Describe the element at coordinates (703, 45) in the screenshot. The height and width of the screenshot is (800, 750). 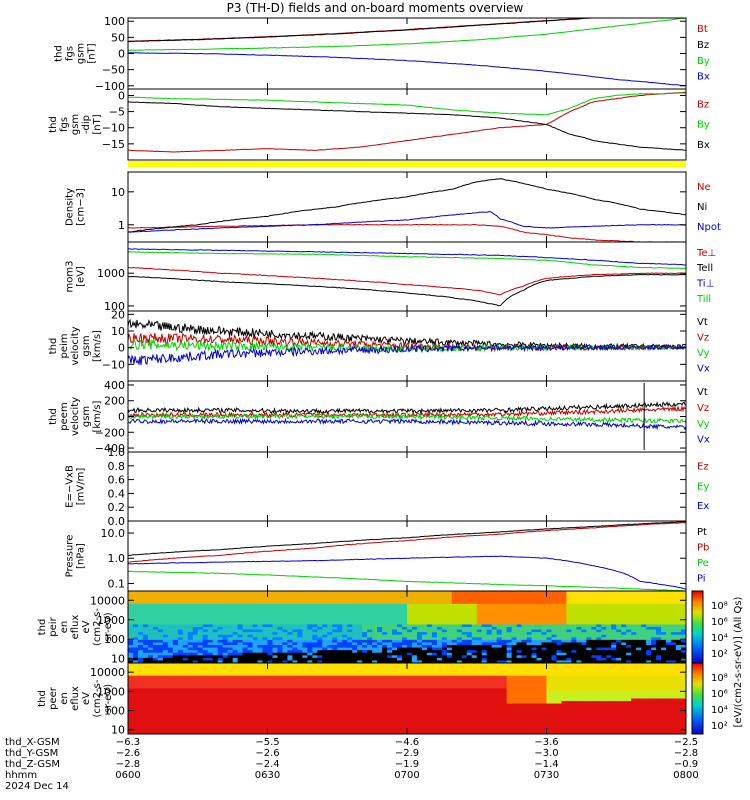
I see `legend-bz: Bz` at that location.